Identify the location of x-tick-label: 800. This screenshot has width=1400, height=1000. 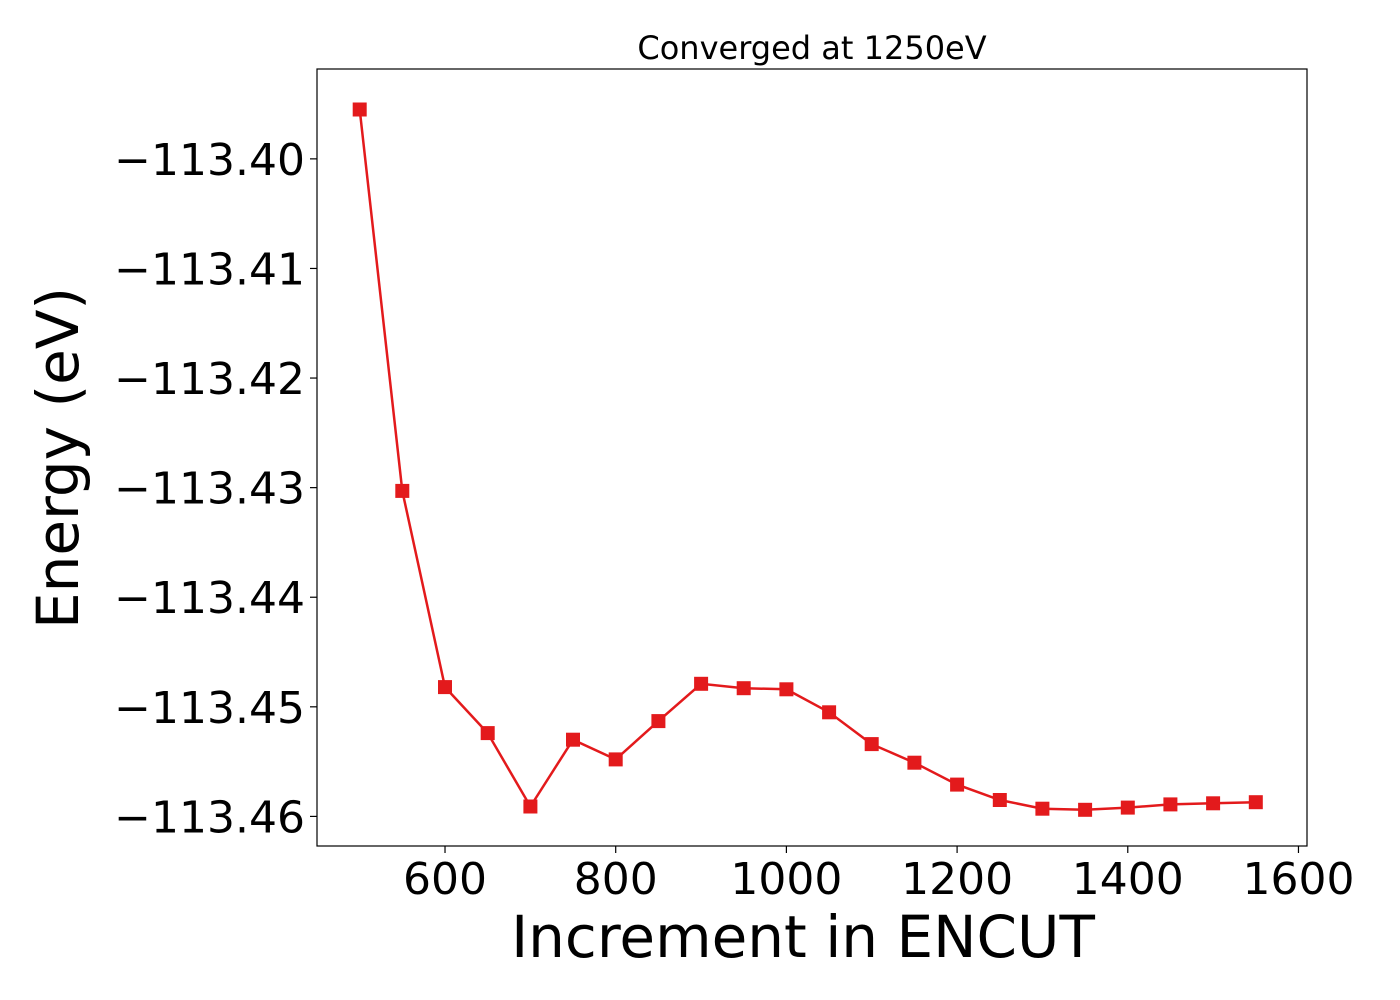
(616, 879).